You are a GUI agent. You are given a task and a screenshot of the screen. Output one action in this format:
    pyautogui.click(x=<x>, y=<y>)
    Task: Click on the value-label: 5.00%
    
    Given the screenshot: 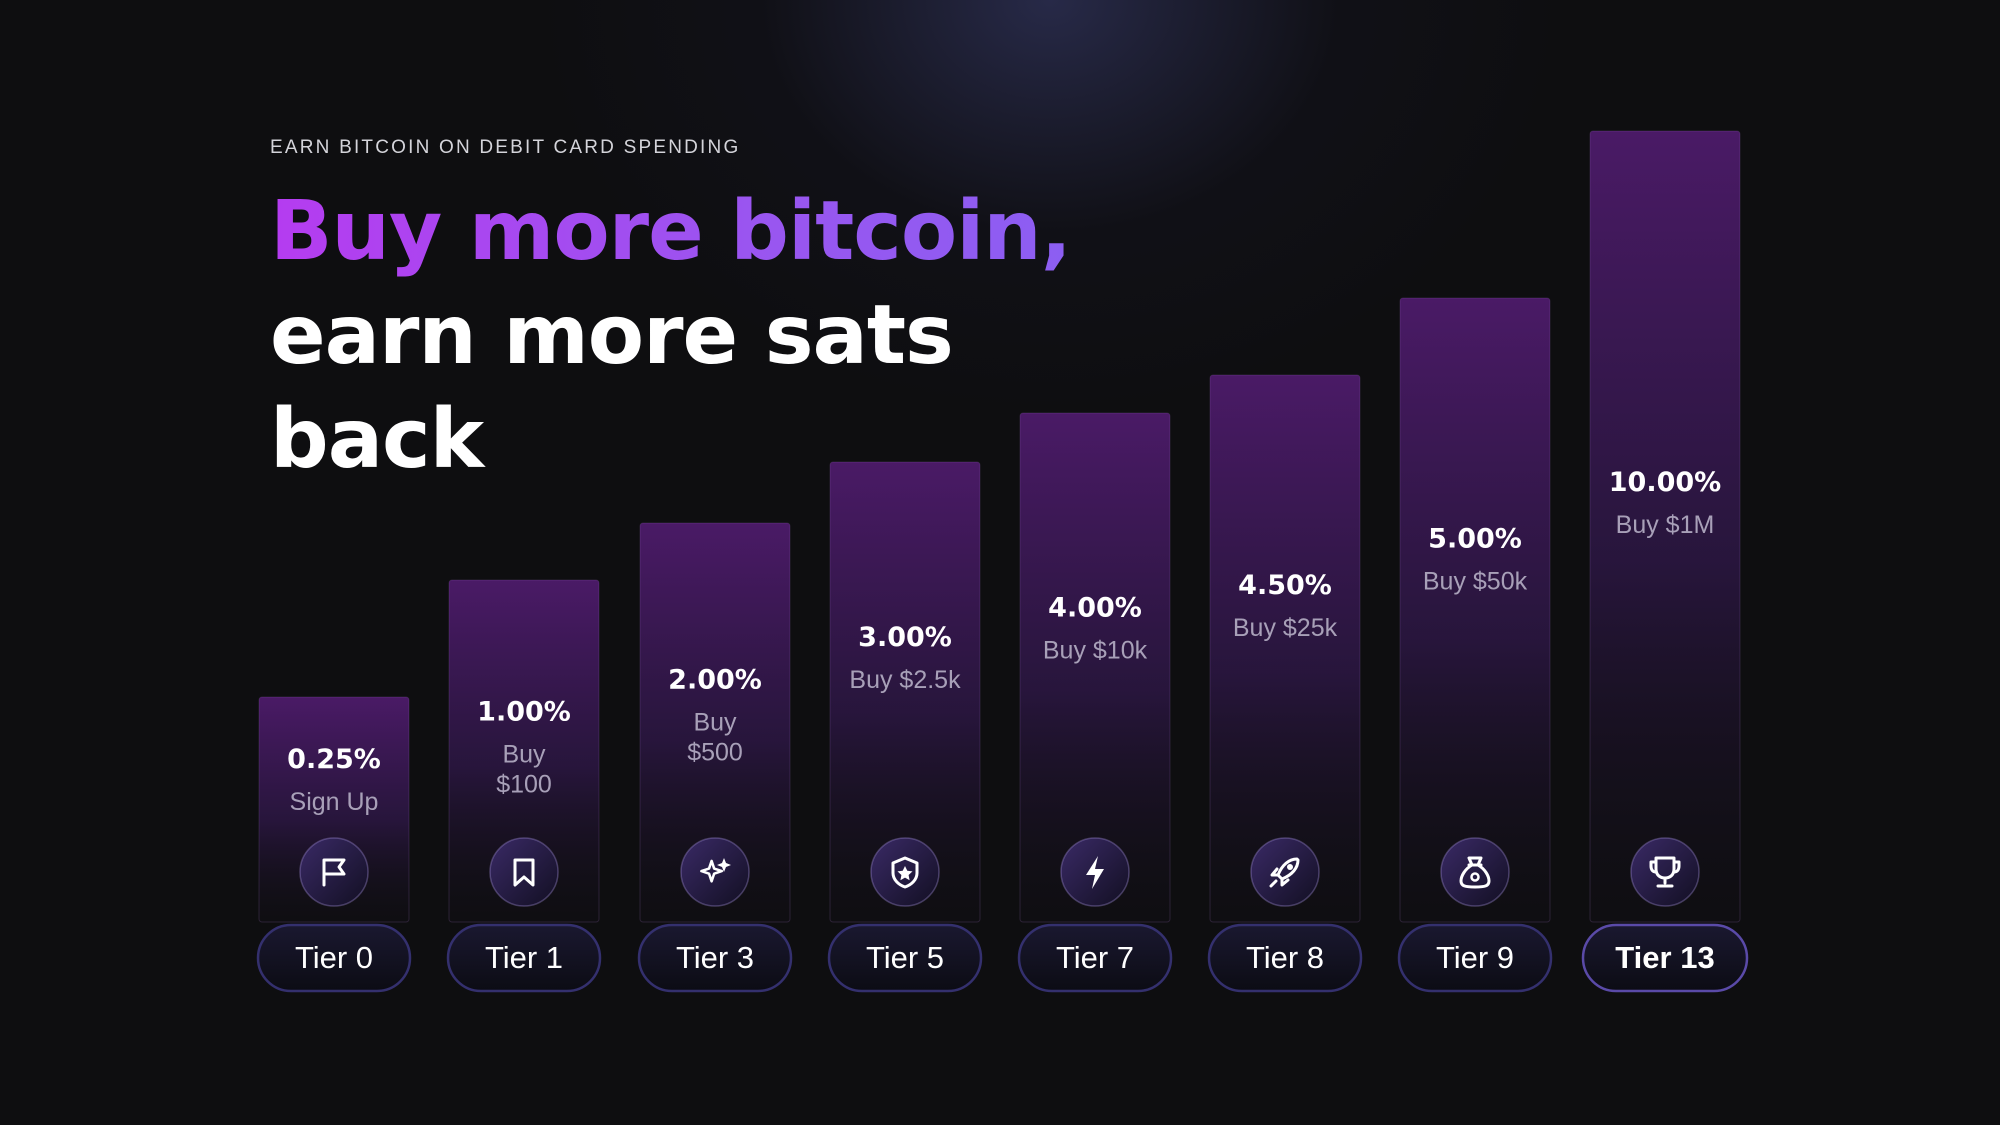 What is the action you would take?
    pyautogui.click(x=1475, y=539)
    